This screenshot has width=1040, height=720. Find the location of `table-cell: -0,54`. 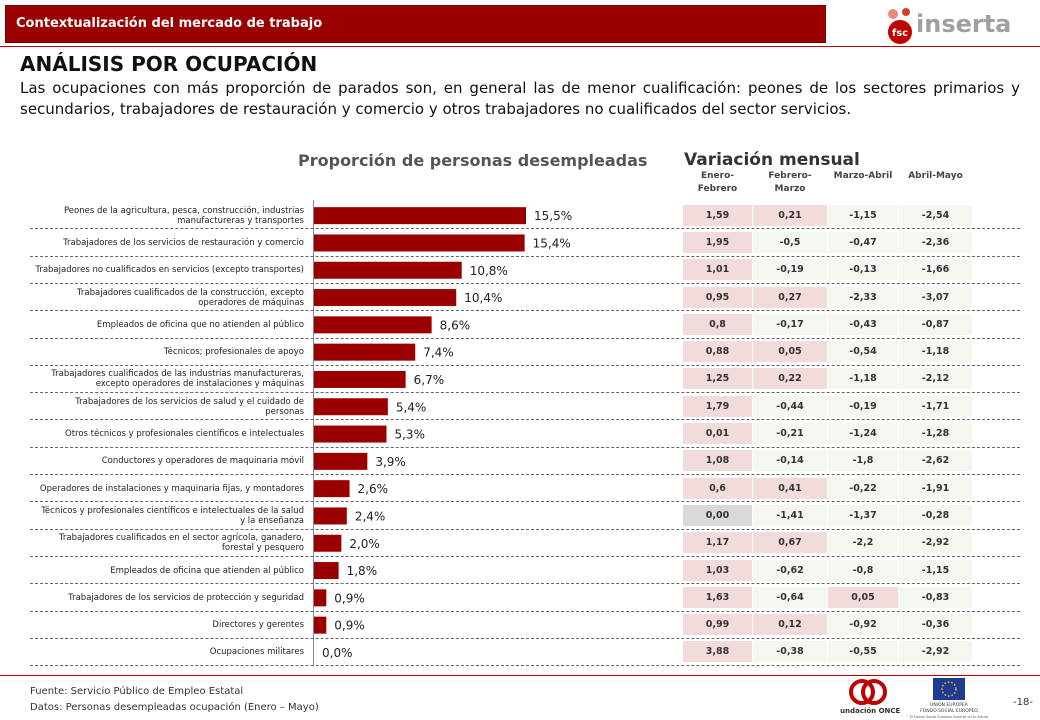

table-cell: -0,54 is located at coordinates (863, 352).